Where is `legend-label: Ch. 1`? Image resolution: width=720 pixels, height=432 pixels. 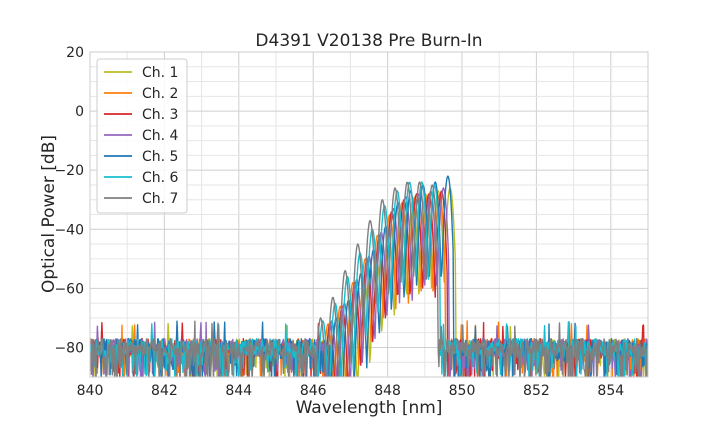
legend-label: Ch. 1 is located at coordinates (160, 73).